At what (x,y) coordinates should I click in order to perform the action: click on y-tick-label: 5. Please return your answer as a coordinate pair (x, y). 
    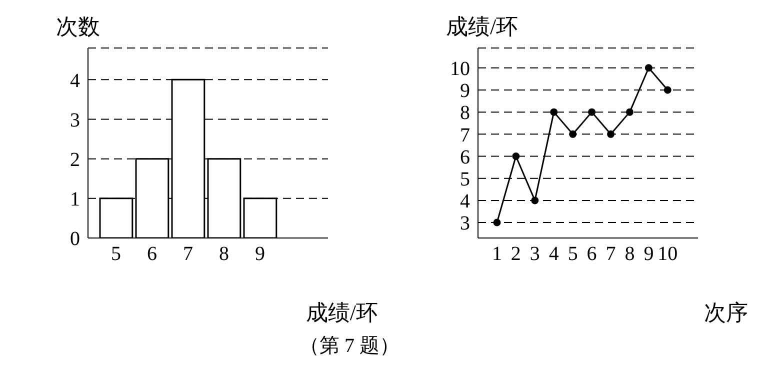
    Looking at the image, I should click on (465, 179).